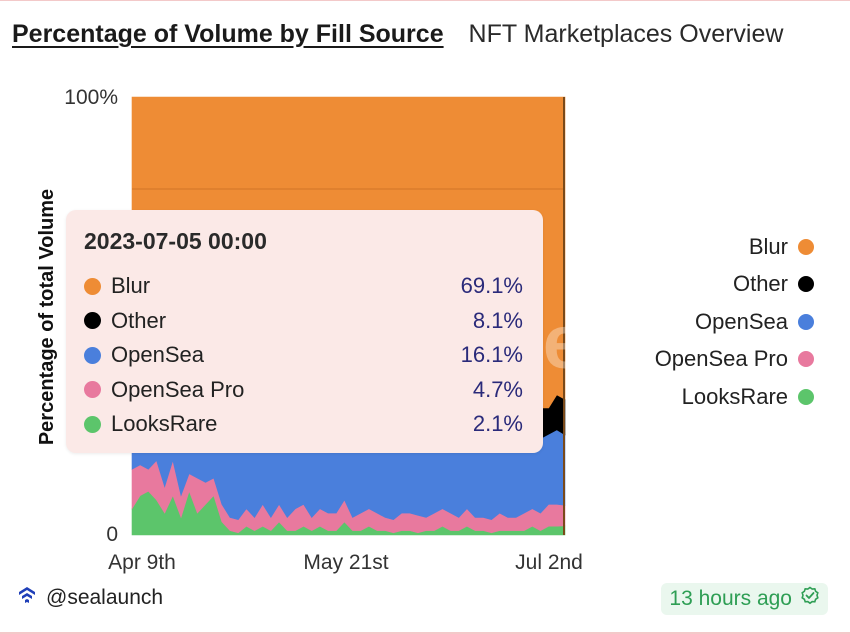 This screenshot has height=634, width=850. I want to click on sealaunch-logo-icon, so click(27, 598).